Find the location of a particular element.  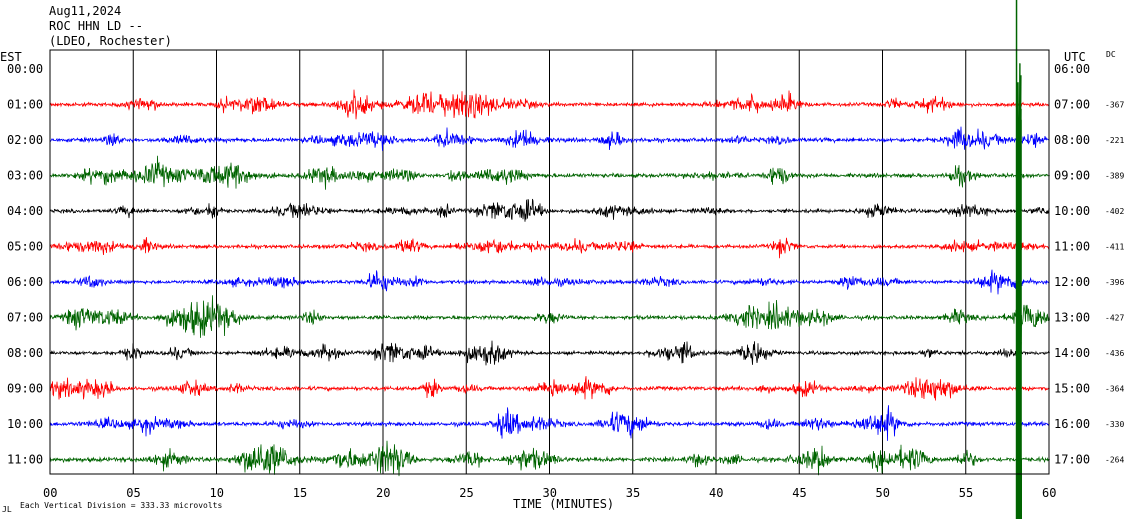

x-tick-15: 15 is located at coordinates (300, 493).